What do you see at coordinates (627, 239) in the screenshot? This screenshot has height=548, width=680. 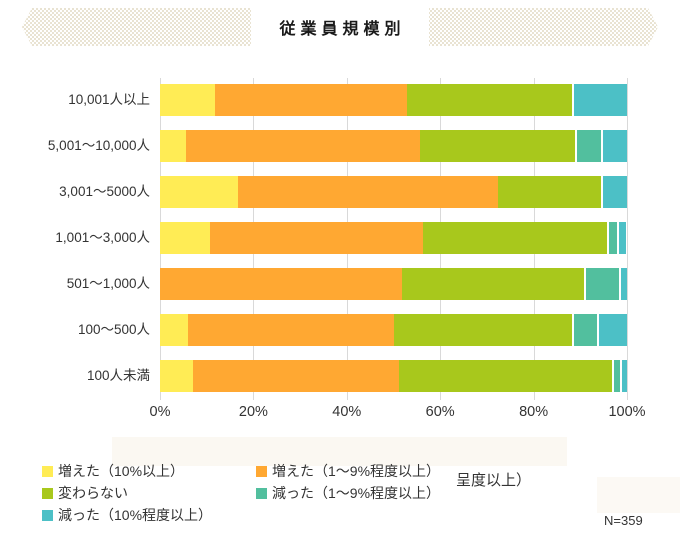 I see `gridline` at bounding box center [627, 239].